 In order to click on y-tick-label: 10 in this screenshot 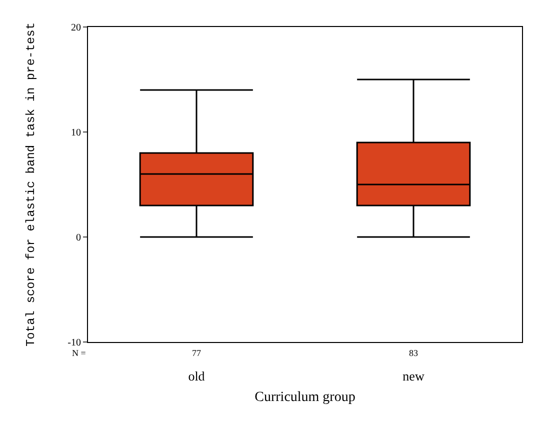, I will do `click(76, 133)`.